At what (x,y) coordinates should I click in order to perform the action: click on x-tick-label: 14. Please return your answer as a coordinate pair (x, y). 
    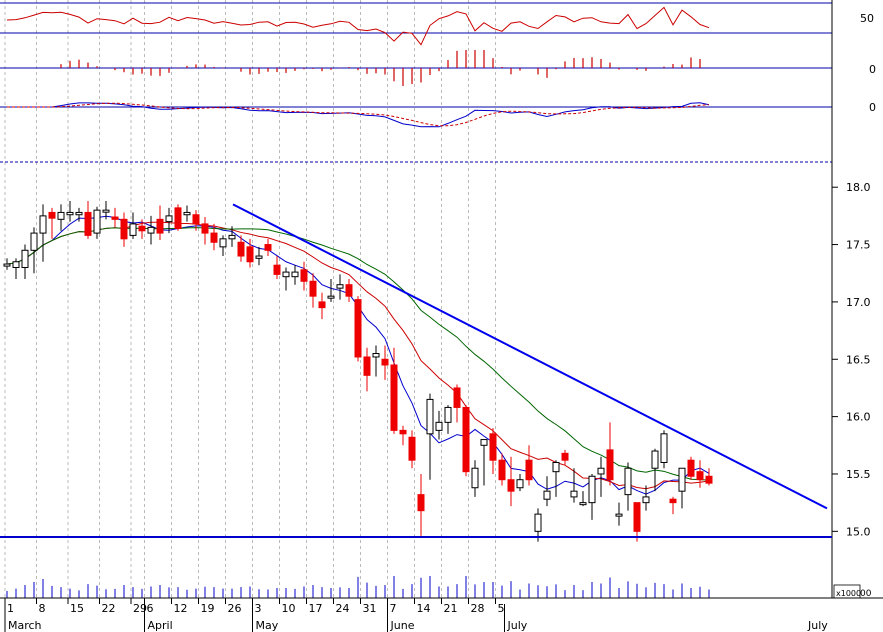
    Looking at the image, I should click on (424, 608).